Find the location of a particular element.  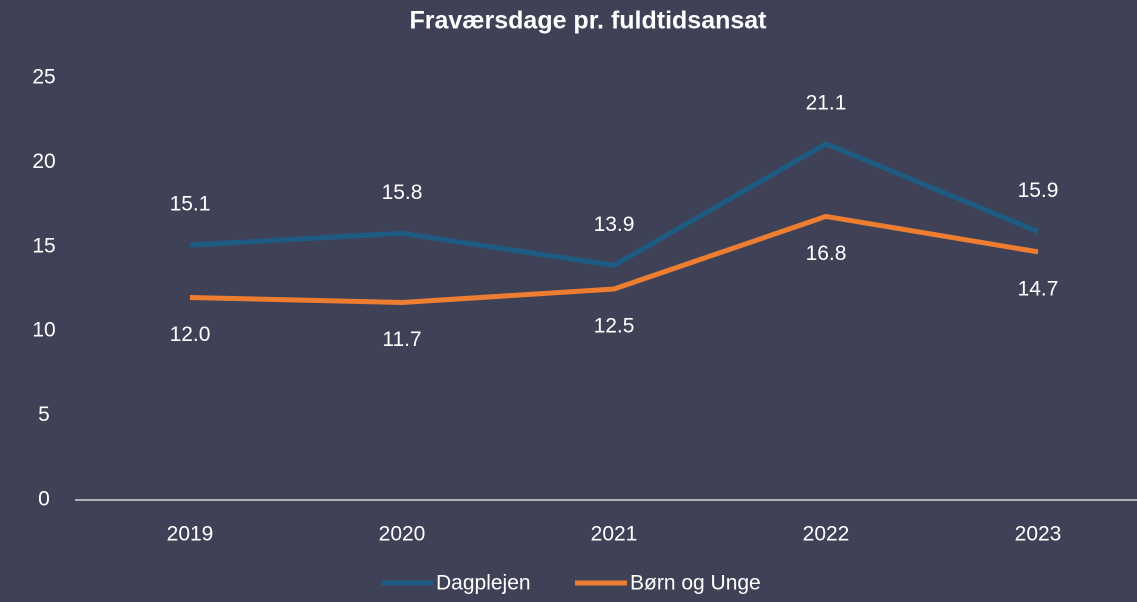

data-label: 15.8 is located at coordinates (402, 192).